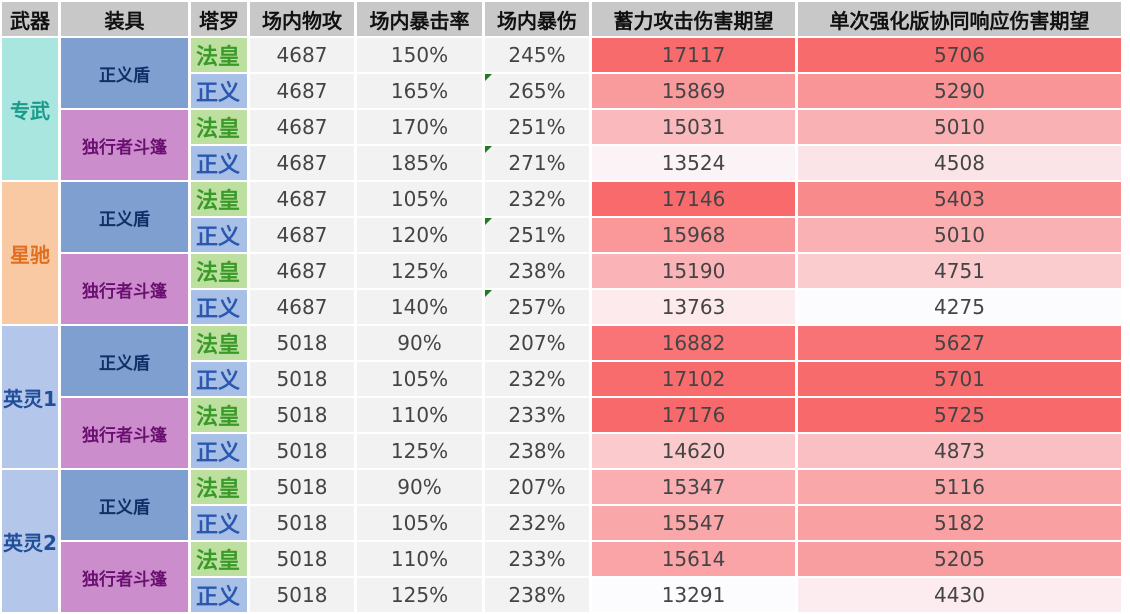 Image resolution: width=1130 pixels, height=614 pixels. I want to click on charge-dmg-cell: 17146, so click(693, 199).